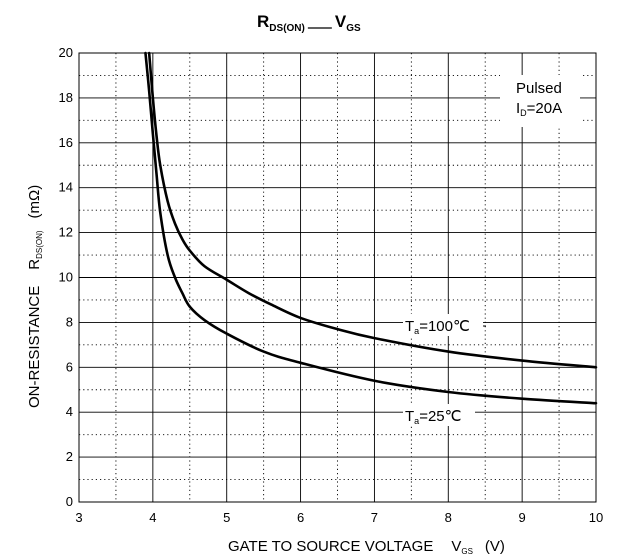 This screenshot has width=618, height=559. I want to click on x-axis-label-unit: (V), so click(495, 546).